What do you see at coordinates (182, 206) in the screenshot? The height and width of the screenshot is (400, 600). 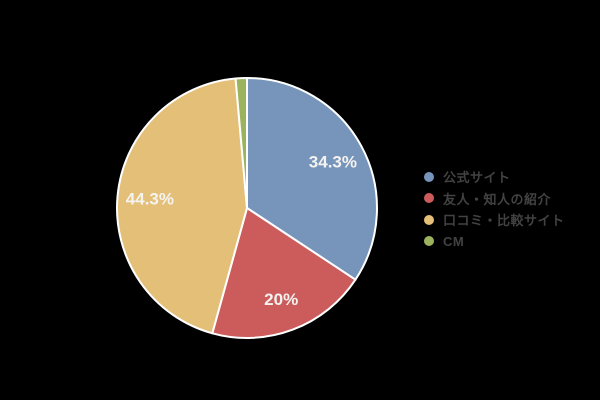 I see `pie-slice-review-comparison-site` at bounding box center [182, 206].